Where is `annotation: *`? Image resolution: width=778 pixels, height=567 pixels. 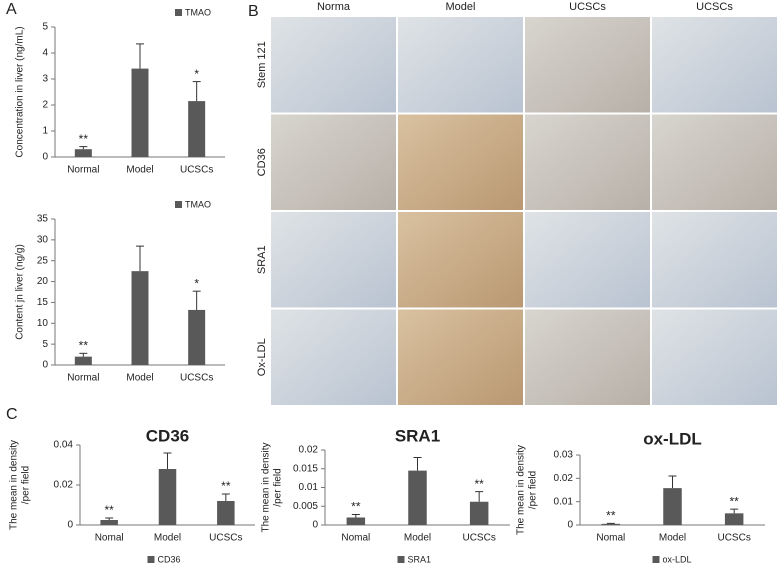
annotation: * is located at coordinates (196, 74).